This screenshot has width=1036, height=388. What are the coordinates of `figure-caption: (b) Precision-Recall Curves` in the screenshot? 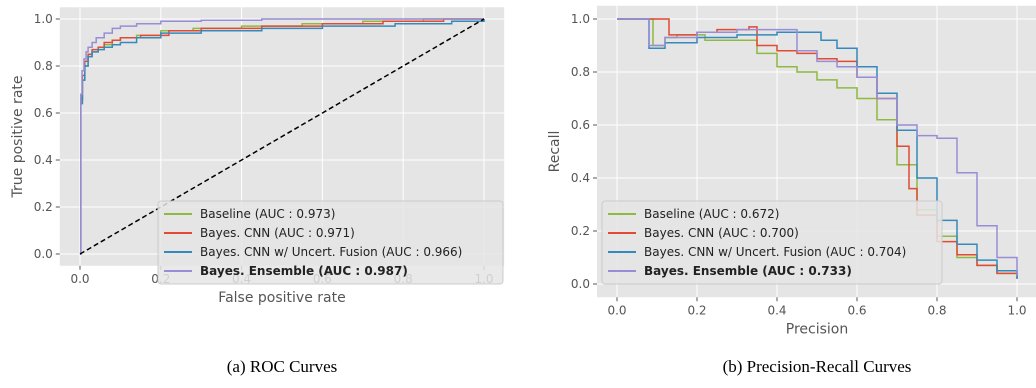 It's located at (817, 366).